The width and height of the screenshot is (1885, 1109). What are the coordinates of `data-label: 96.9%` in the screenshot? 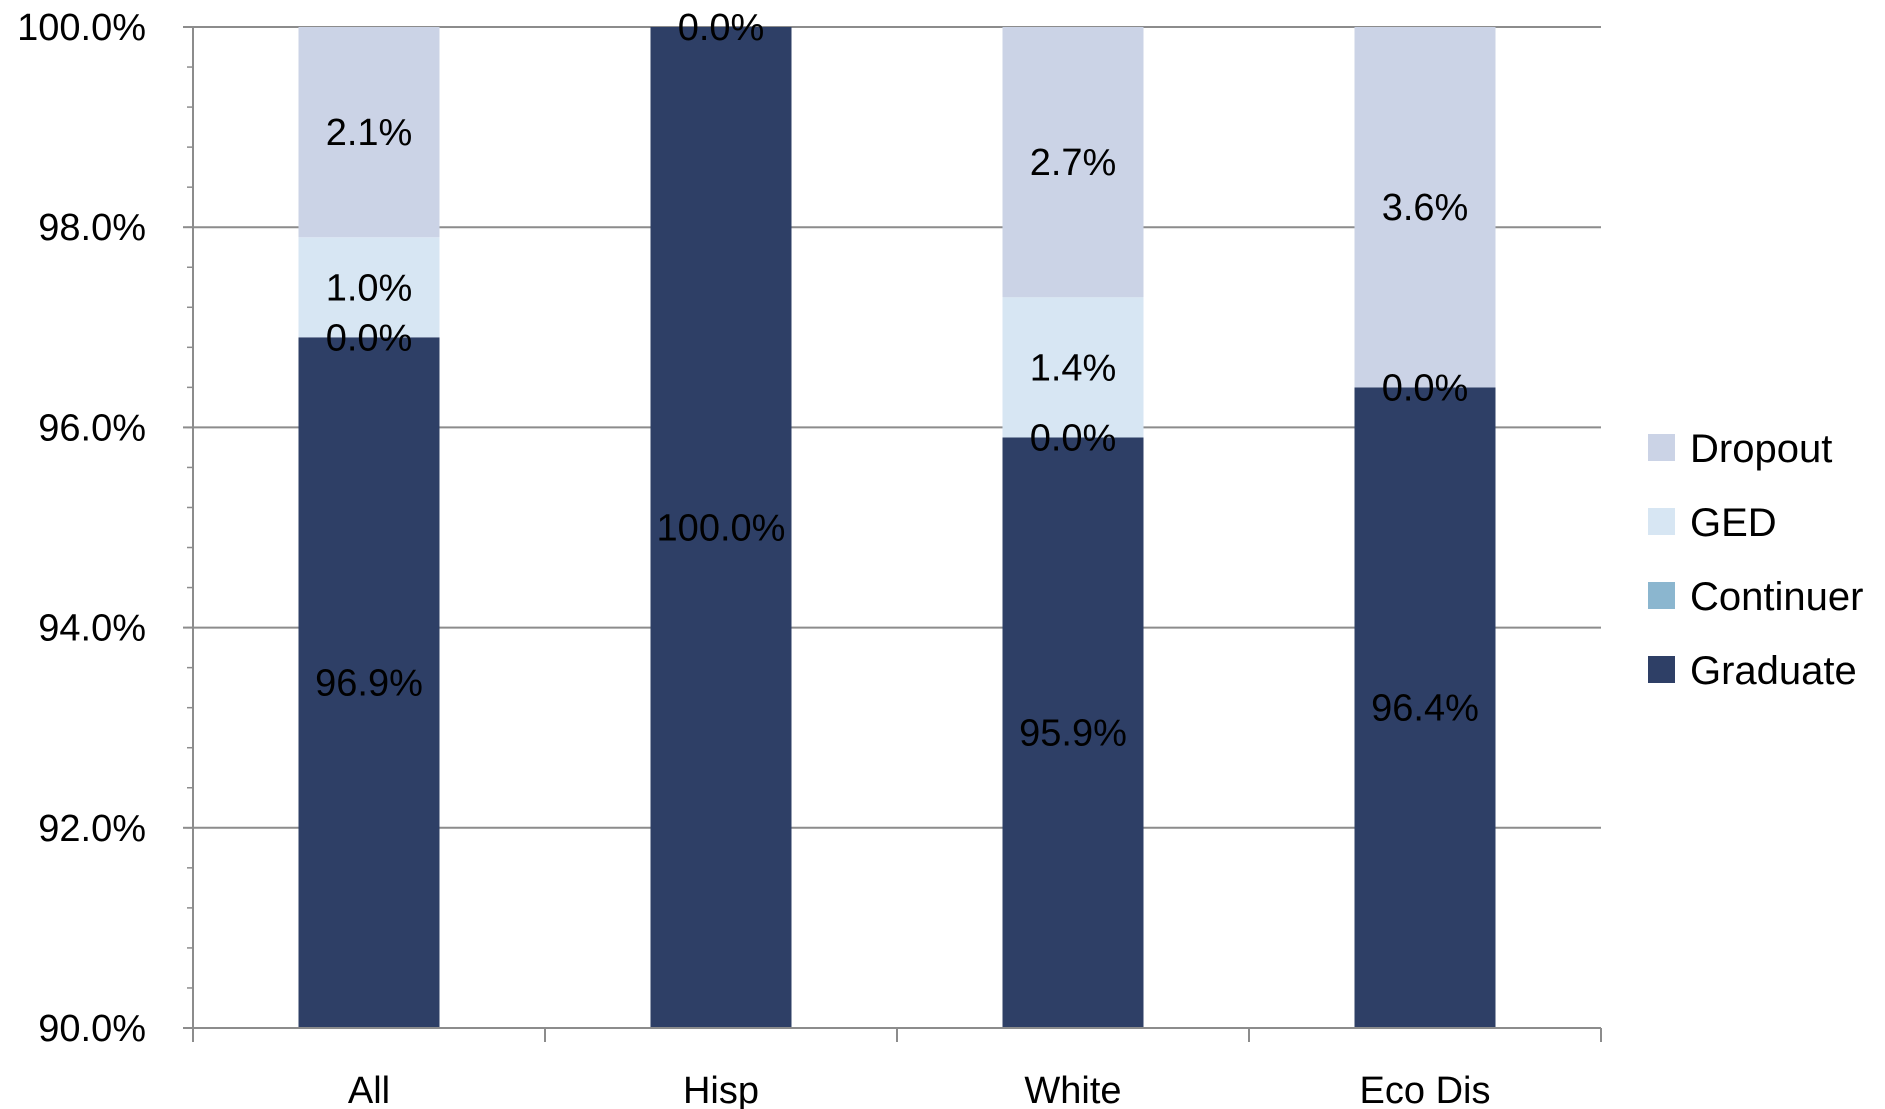 It's located at (369, 684).